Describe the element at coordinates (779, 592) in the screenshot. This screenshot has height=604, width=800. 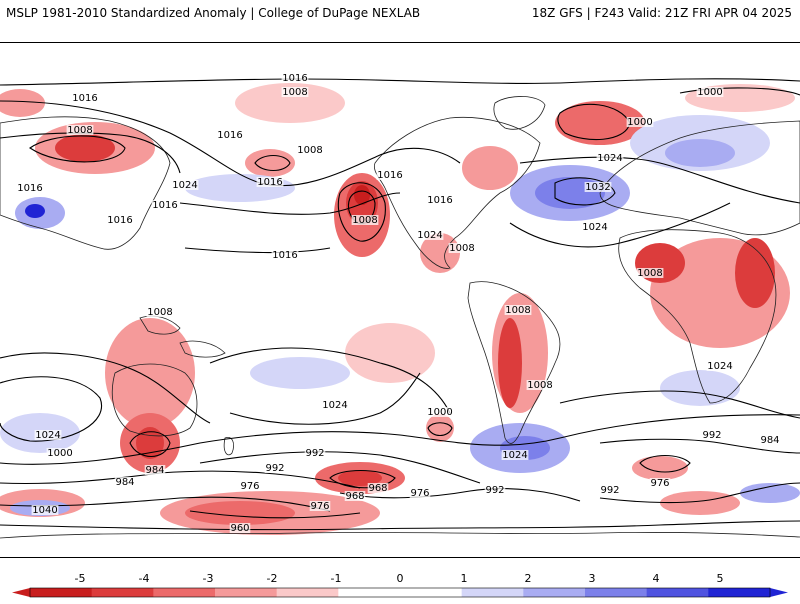
I see `colorbar-arrow-high` at that location.